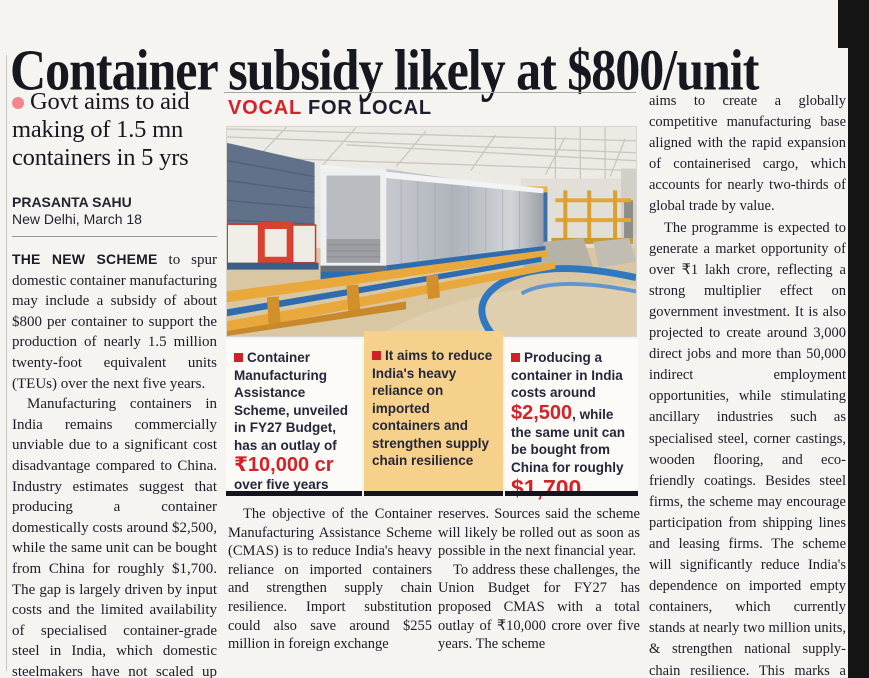 The height and width of the screenshot is (678, 869). I want to click on photo-machine-white, so click(243, 244).